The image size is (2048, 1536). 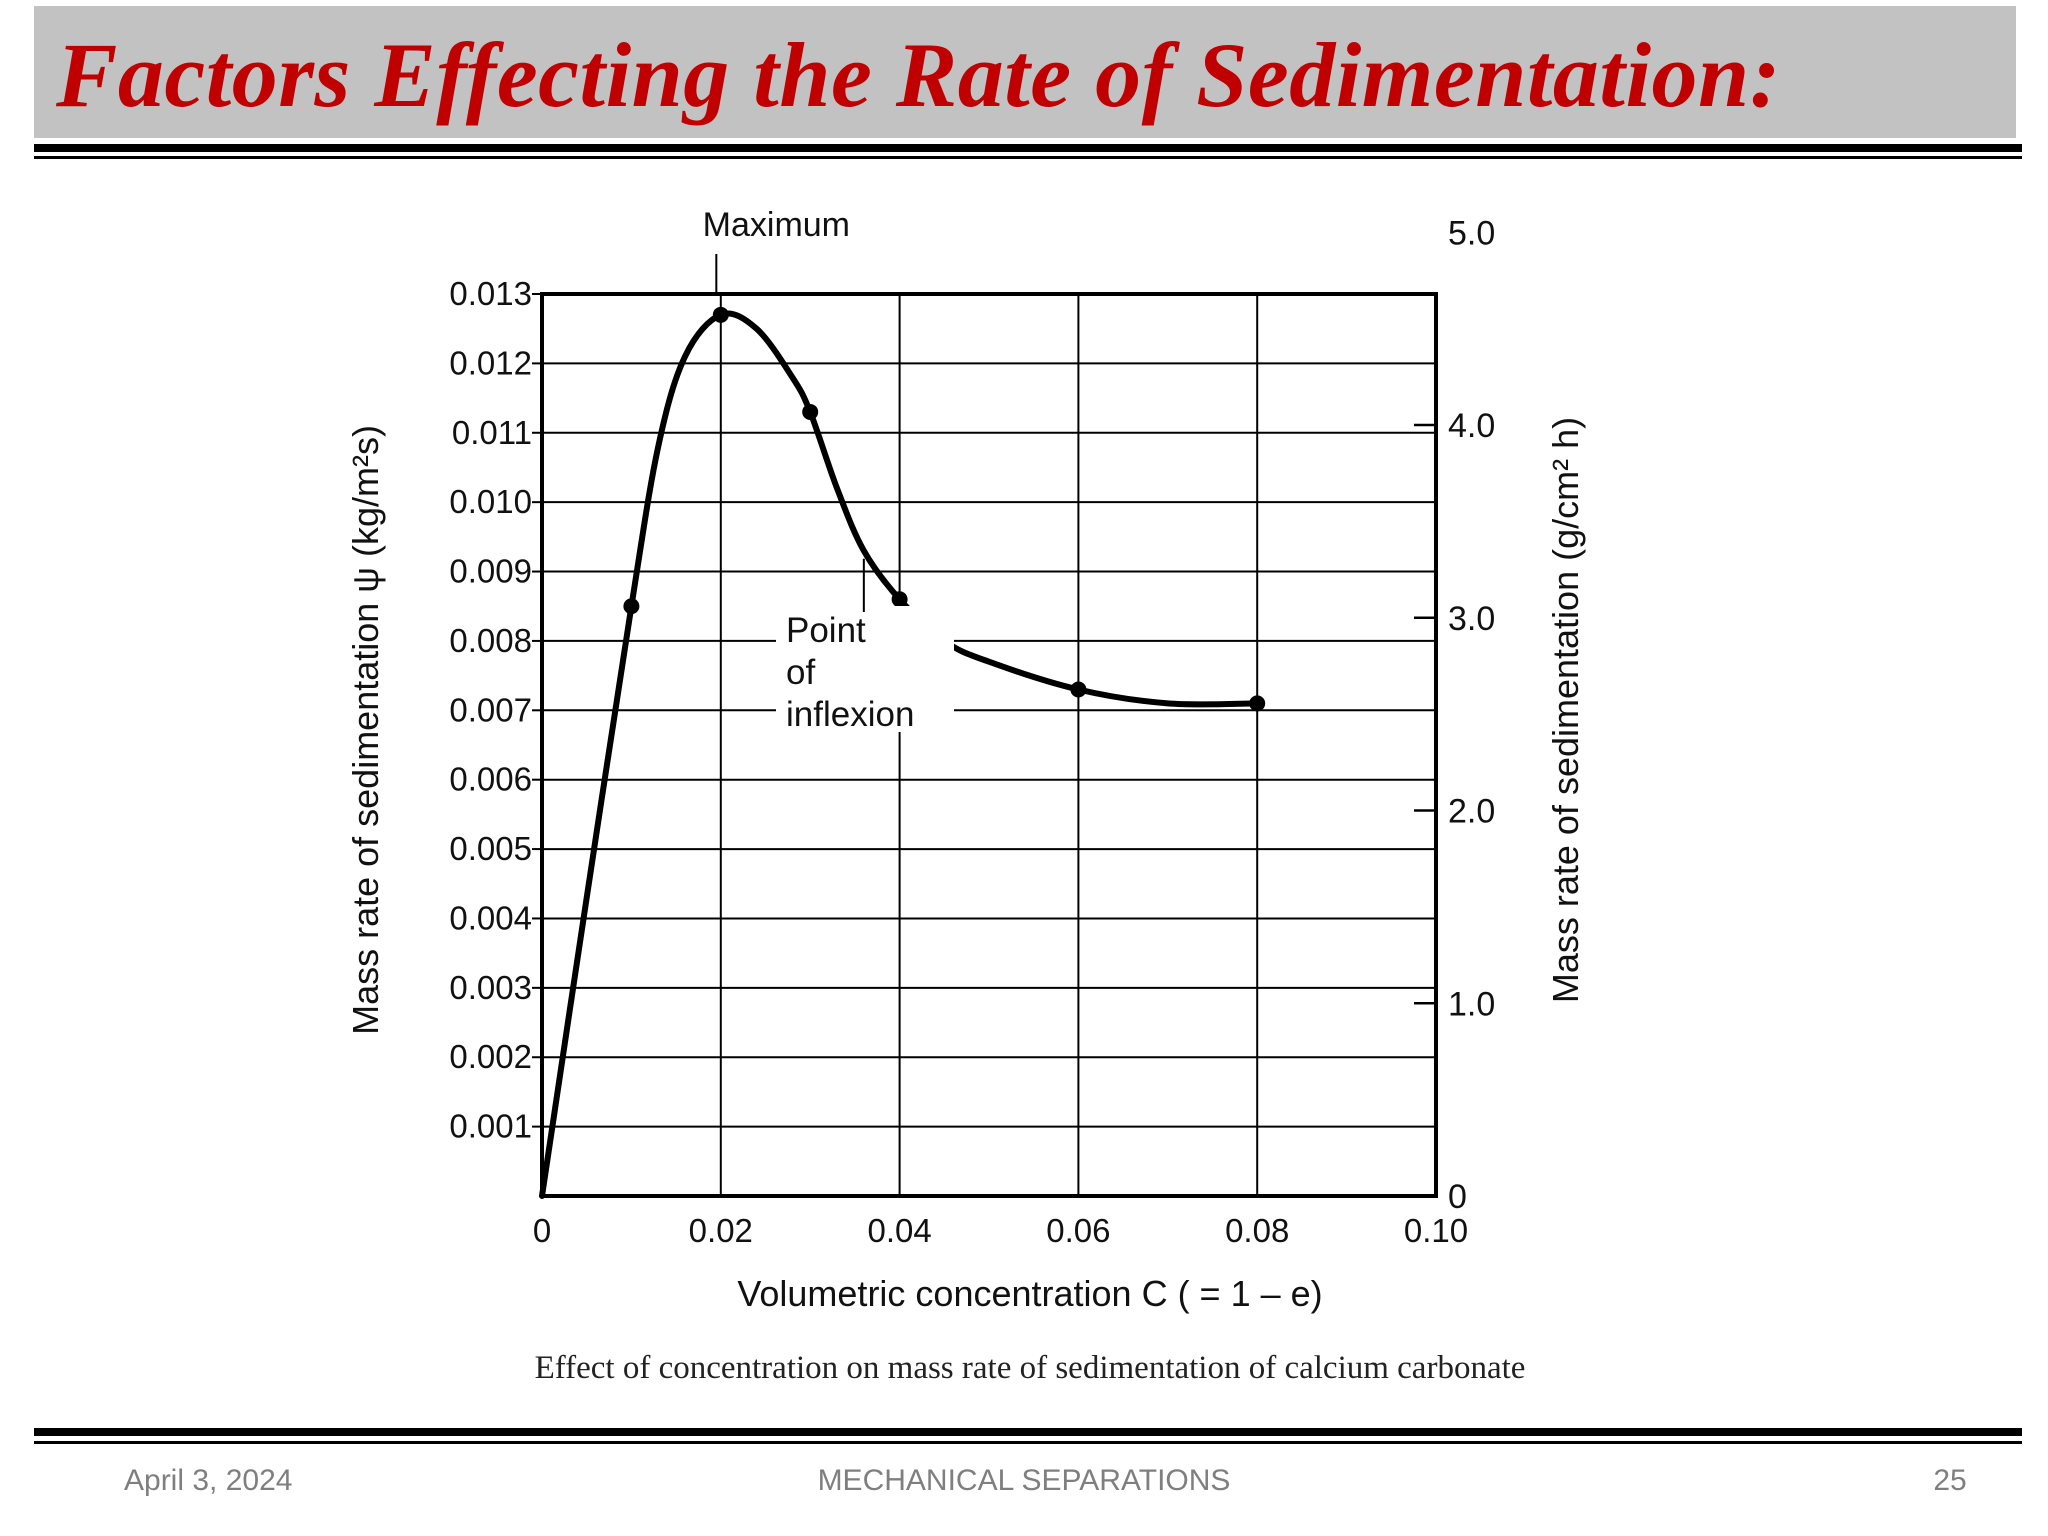 I want to click on y-tick-label: 0.011, so click(x=492, y=432).